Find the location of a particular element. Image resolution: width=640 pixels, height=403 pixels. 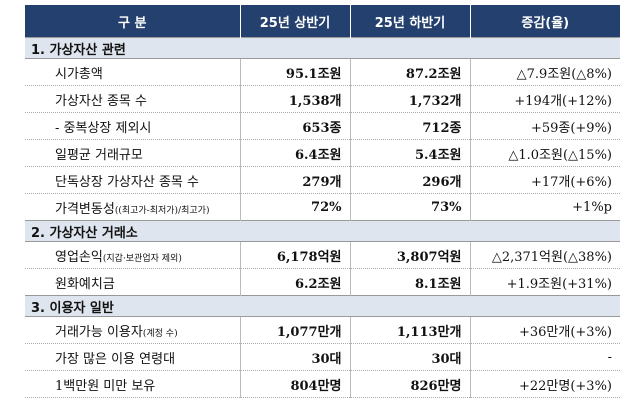

header-cell: 구 분 is located at coordinates (132, 21).